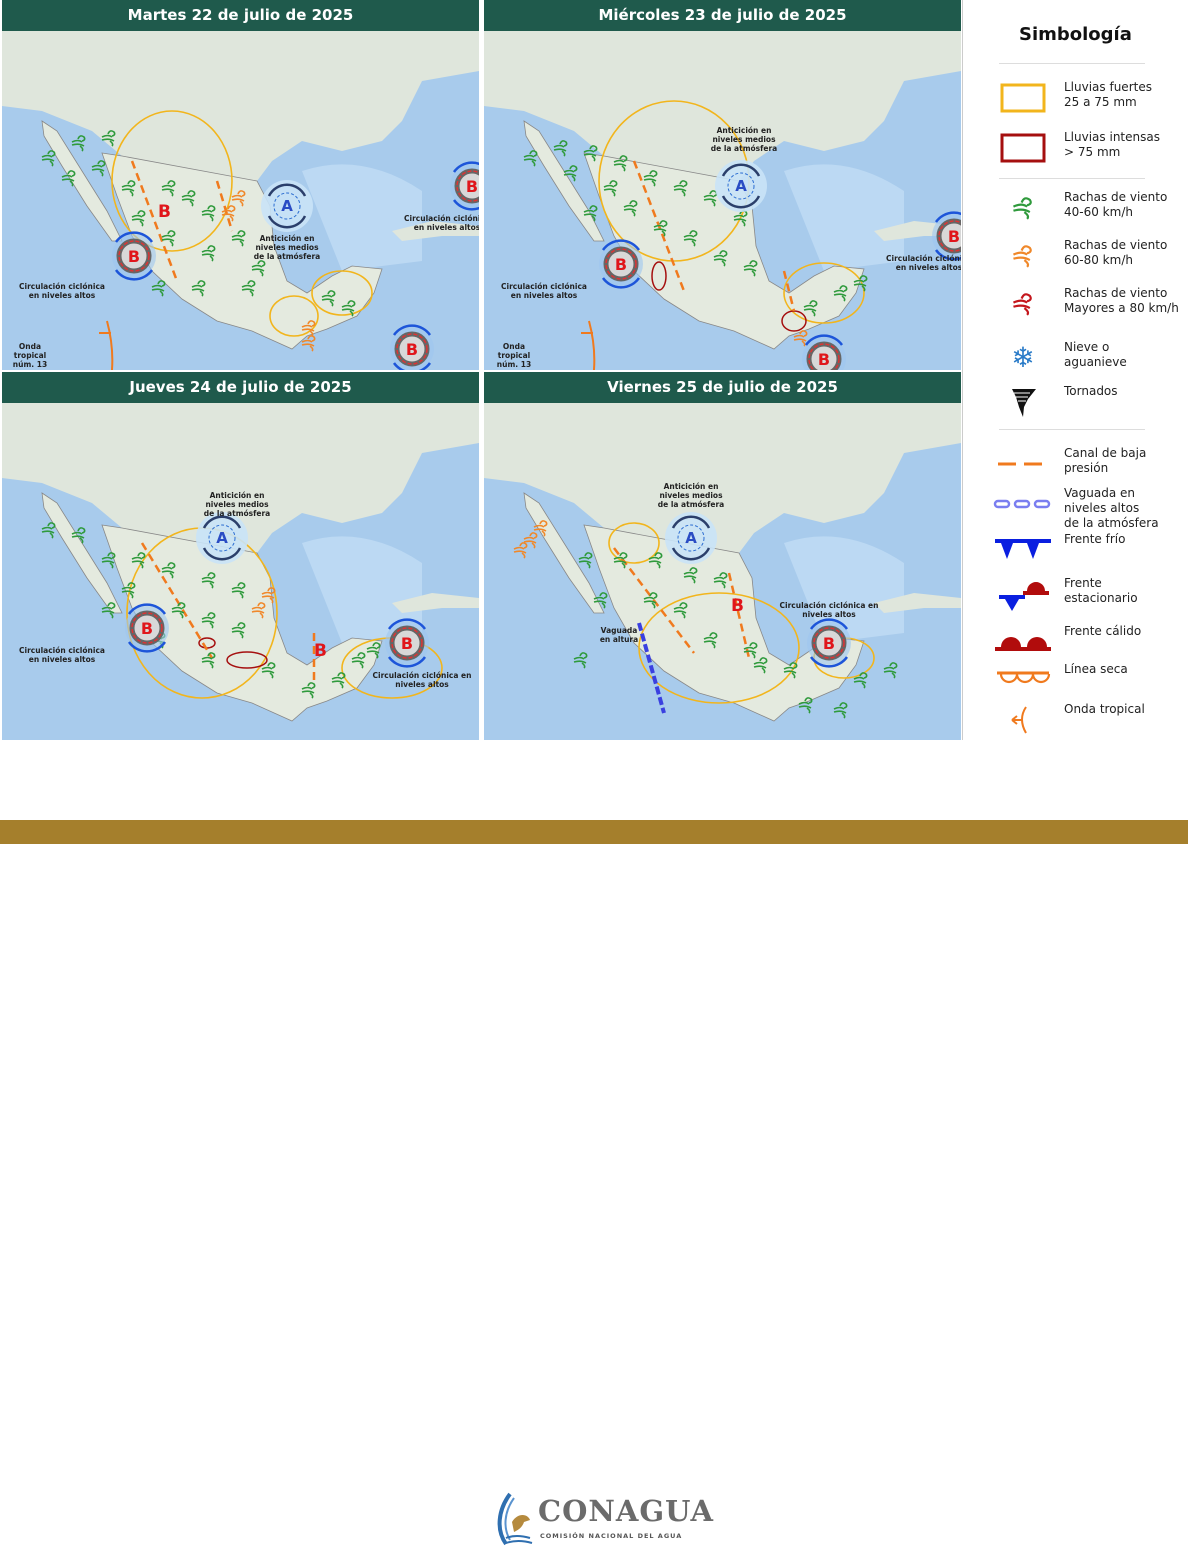 The image size is (1188, 1556). Describe the element at coordinates (1023, 98) in the screenshot. I see `heavy-rain-box` at that location.